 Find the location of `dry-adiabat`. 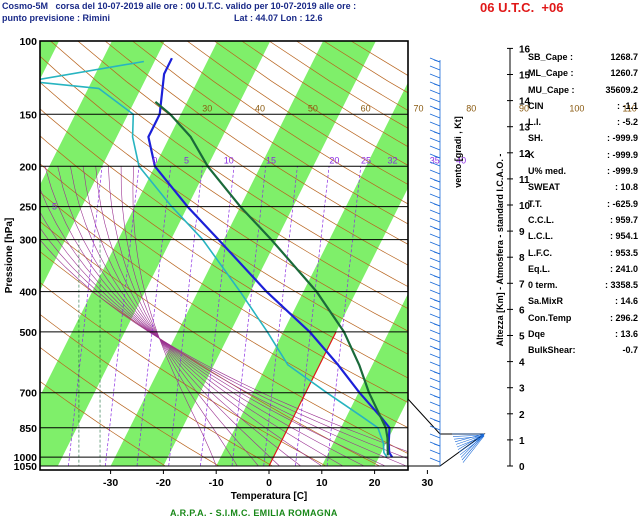

dry-adiabat is located at coordinates (156, 390).